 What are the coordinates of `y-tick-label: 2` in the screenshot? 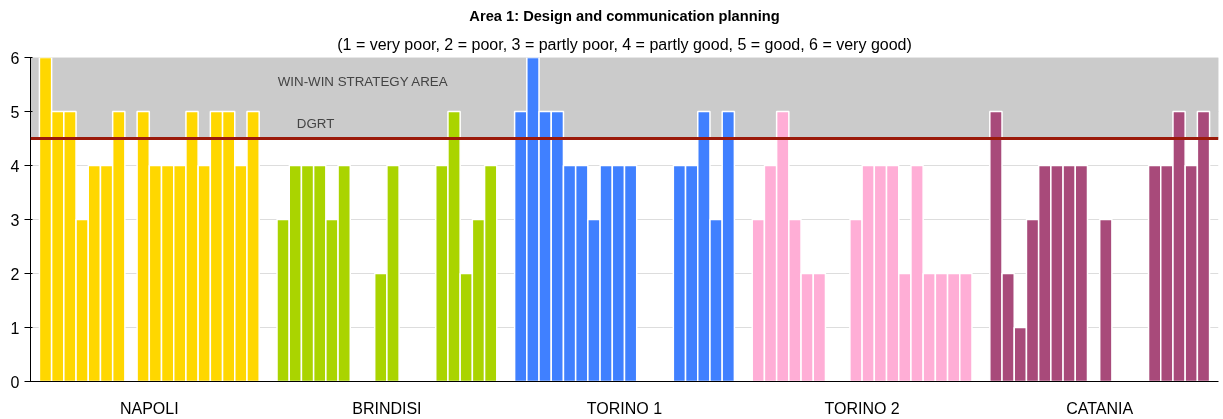 It's located at (15, 274).